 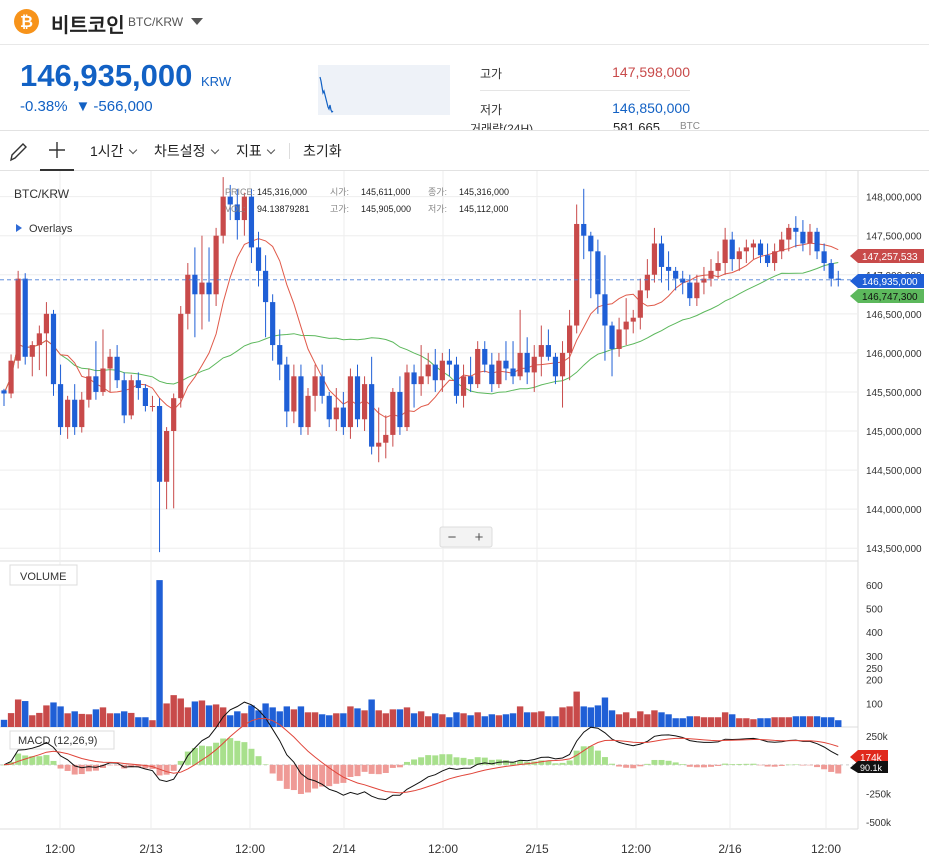 I want to click on high-value: 147,598,000, so click(x=651, y=72).